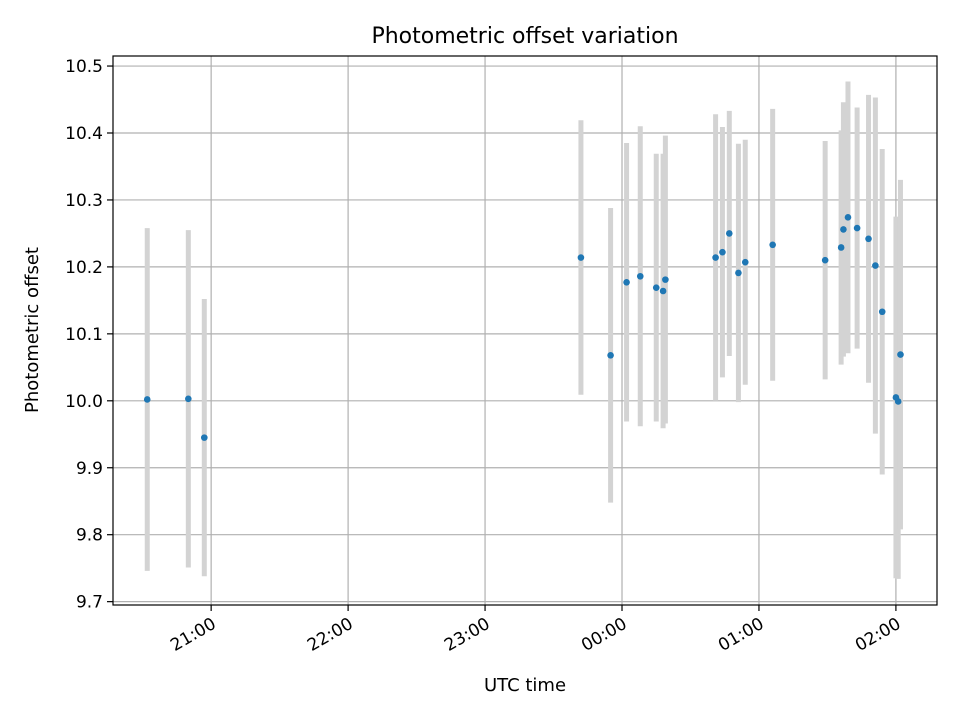 The image size is (960, 720). Describe the element at coordinates (84, 67) in the screenshot. I see `y-tick-label: 10.5` at that location.